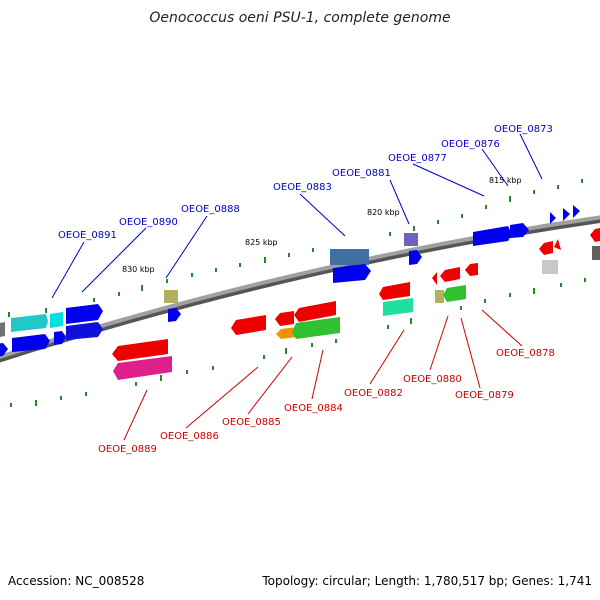 The width and height of the screenshot is (600, 600). I want to click on gene-label: OEOE_0888, so click(210, 209).